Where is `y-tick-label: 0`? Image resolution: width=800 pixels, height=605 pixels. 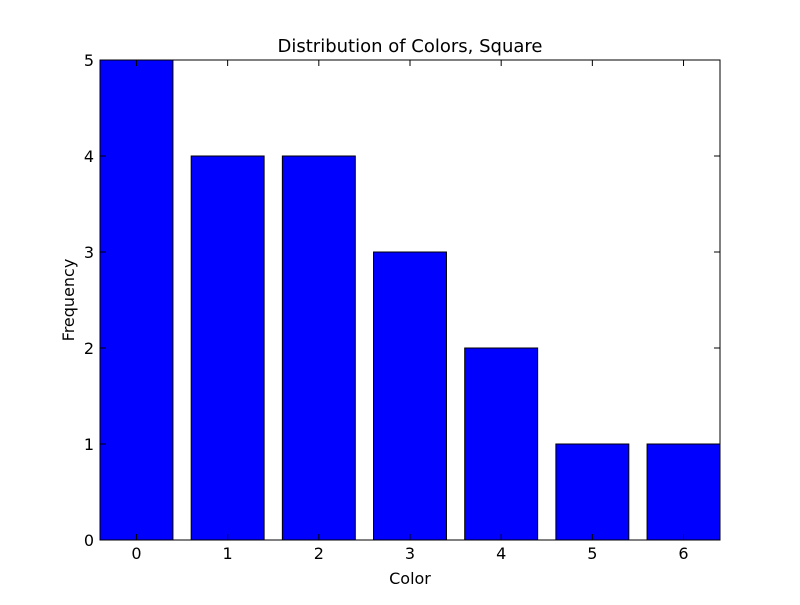
y-tick-label: 0 is located at coordinates (89, 540).